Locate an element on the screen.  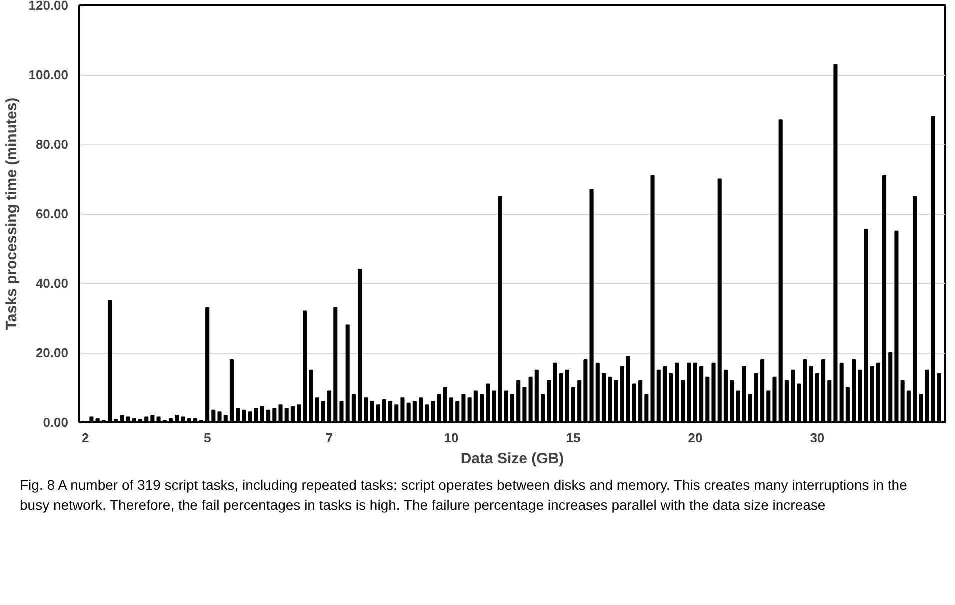
x-axis-title: Data Size (GB) is located at coordinates (512, 459).